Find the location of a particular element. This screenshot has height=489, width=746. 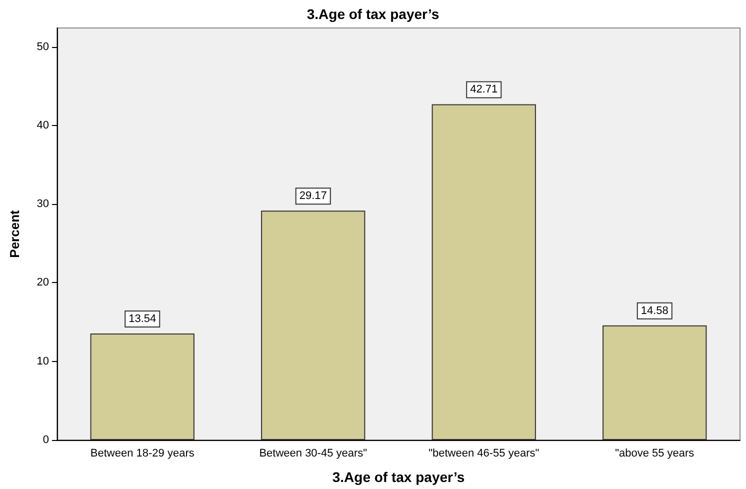

data-label: 42.71 is located at coordinates (484, 90).